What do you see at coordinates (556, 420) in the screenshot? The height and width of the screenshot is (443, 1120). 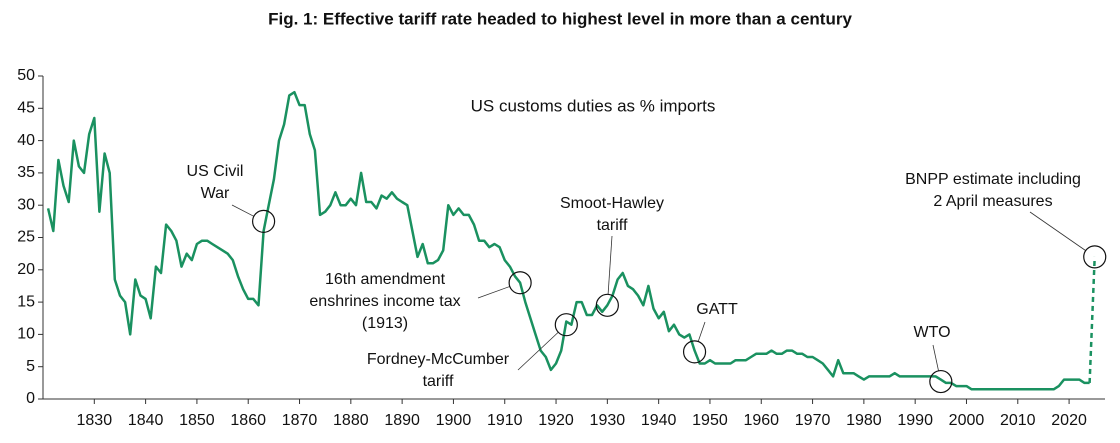 I see `x-tick-label: 1920` at bounding box center [556, 420].